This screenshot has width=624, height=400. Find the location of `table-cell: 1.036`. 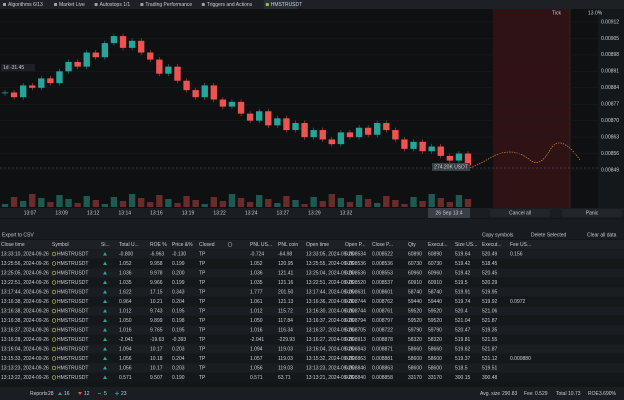

table-cell: 1.036 is located at coordinates (125, 273).